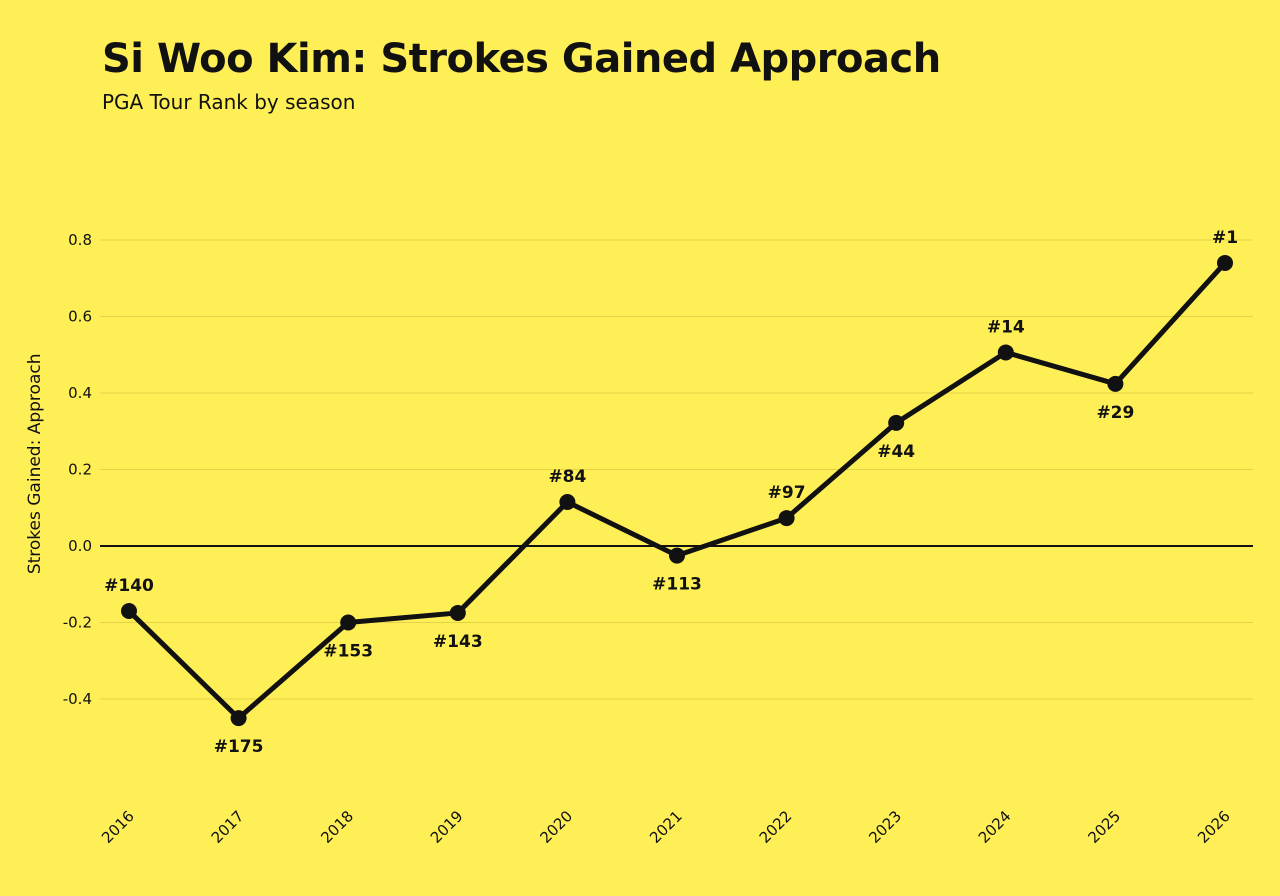 This screenshot has width=1280, height=896. I want to click on y-tick-label: 0.8, so click(80, 240).